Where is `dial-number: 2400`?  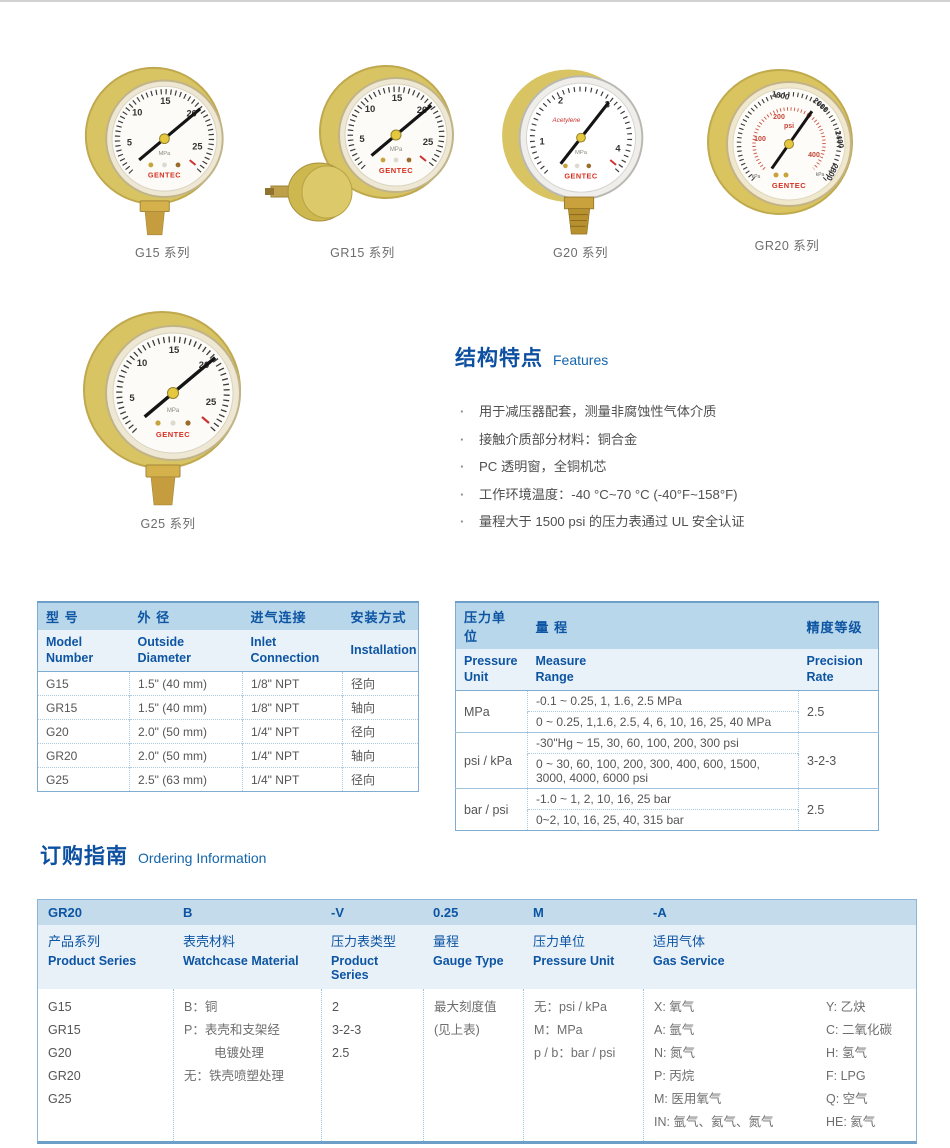
dial-number: 2400 is located at coordinates (839, 140).